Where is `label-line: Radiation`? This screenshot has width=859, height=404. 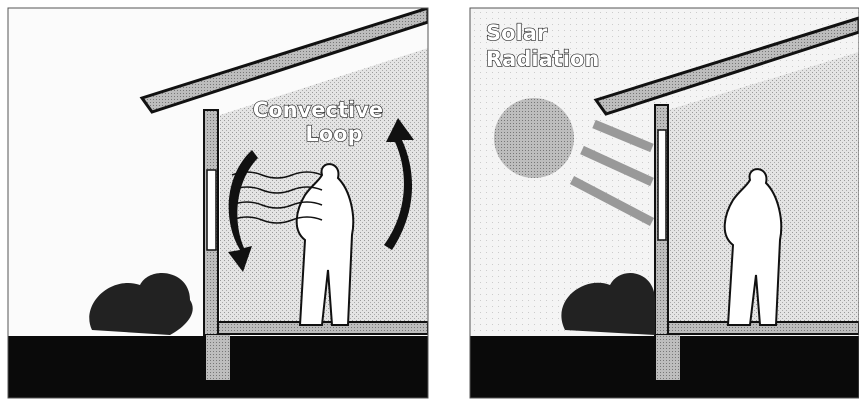
label-line: Radiation is located at coordinates (542, 59).